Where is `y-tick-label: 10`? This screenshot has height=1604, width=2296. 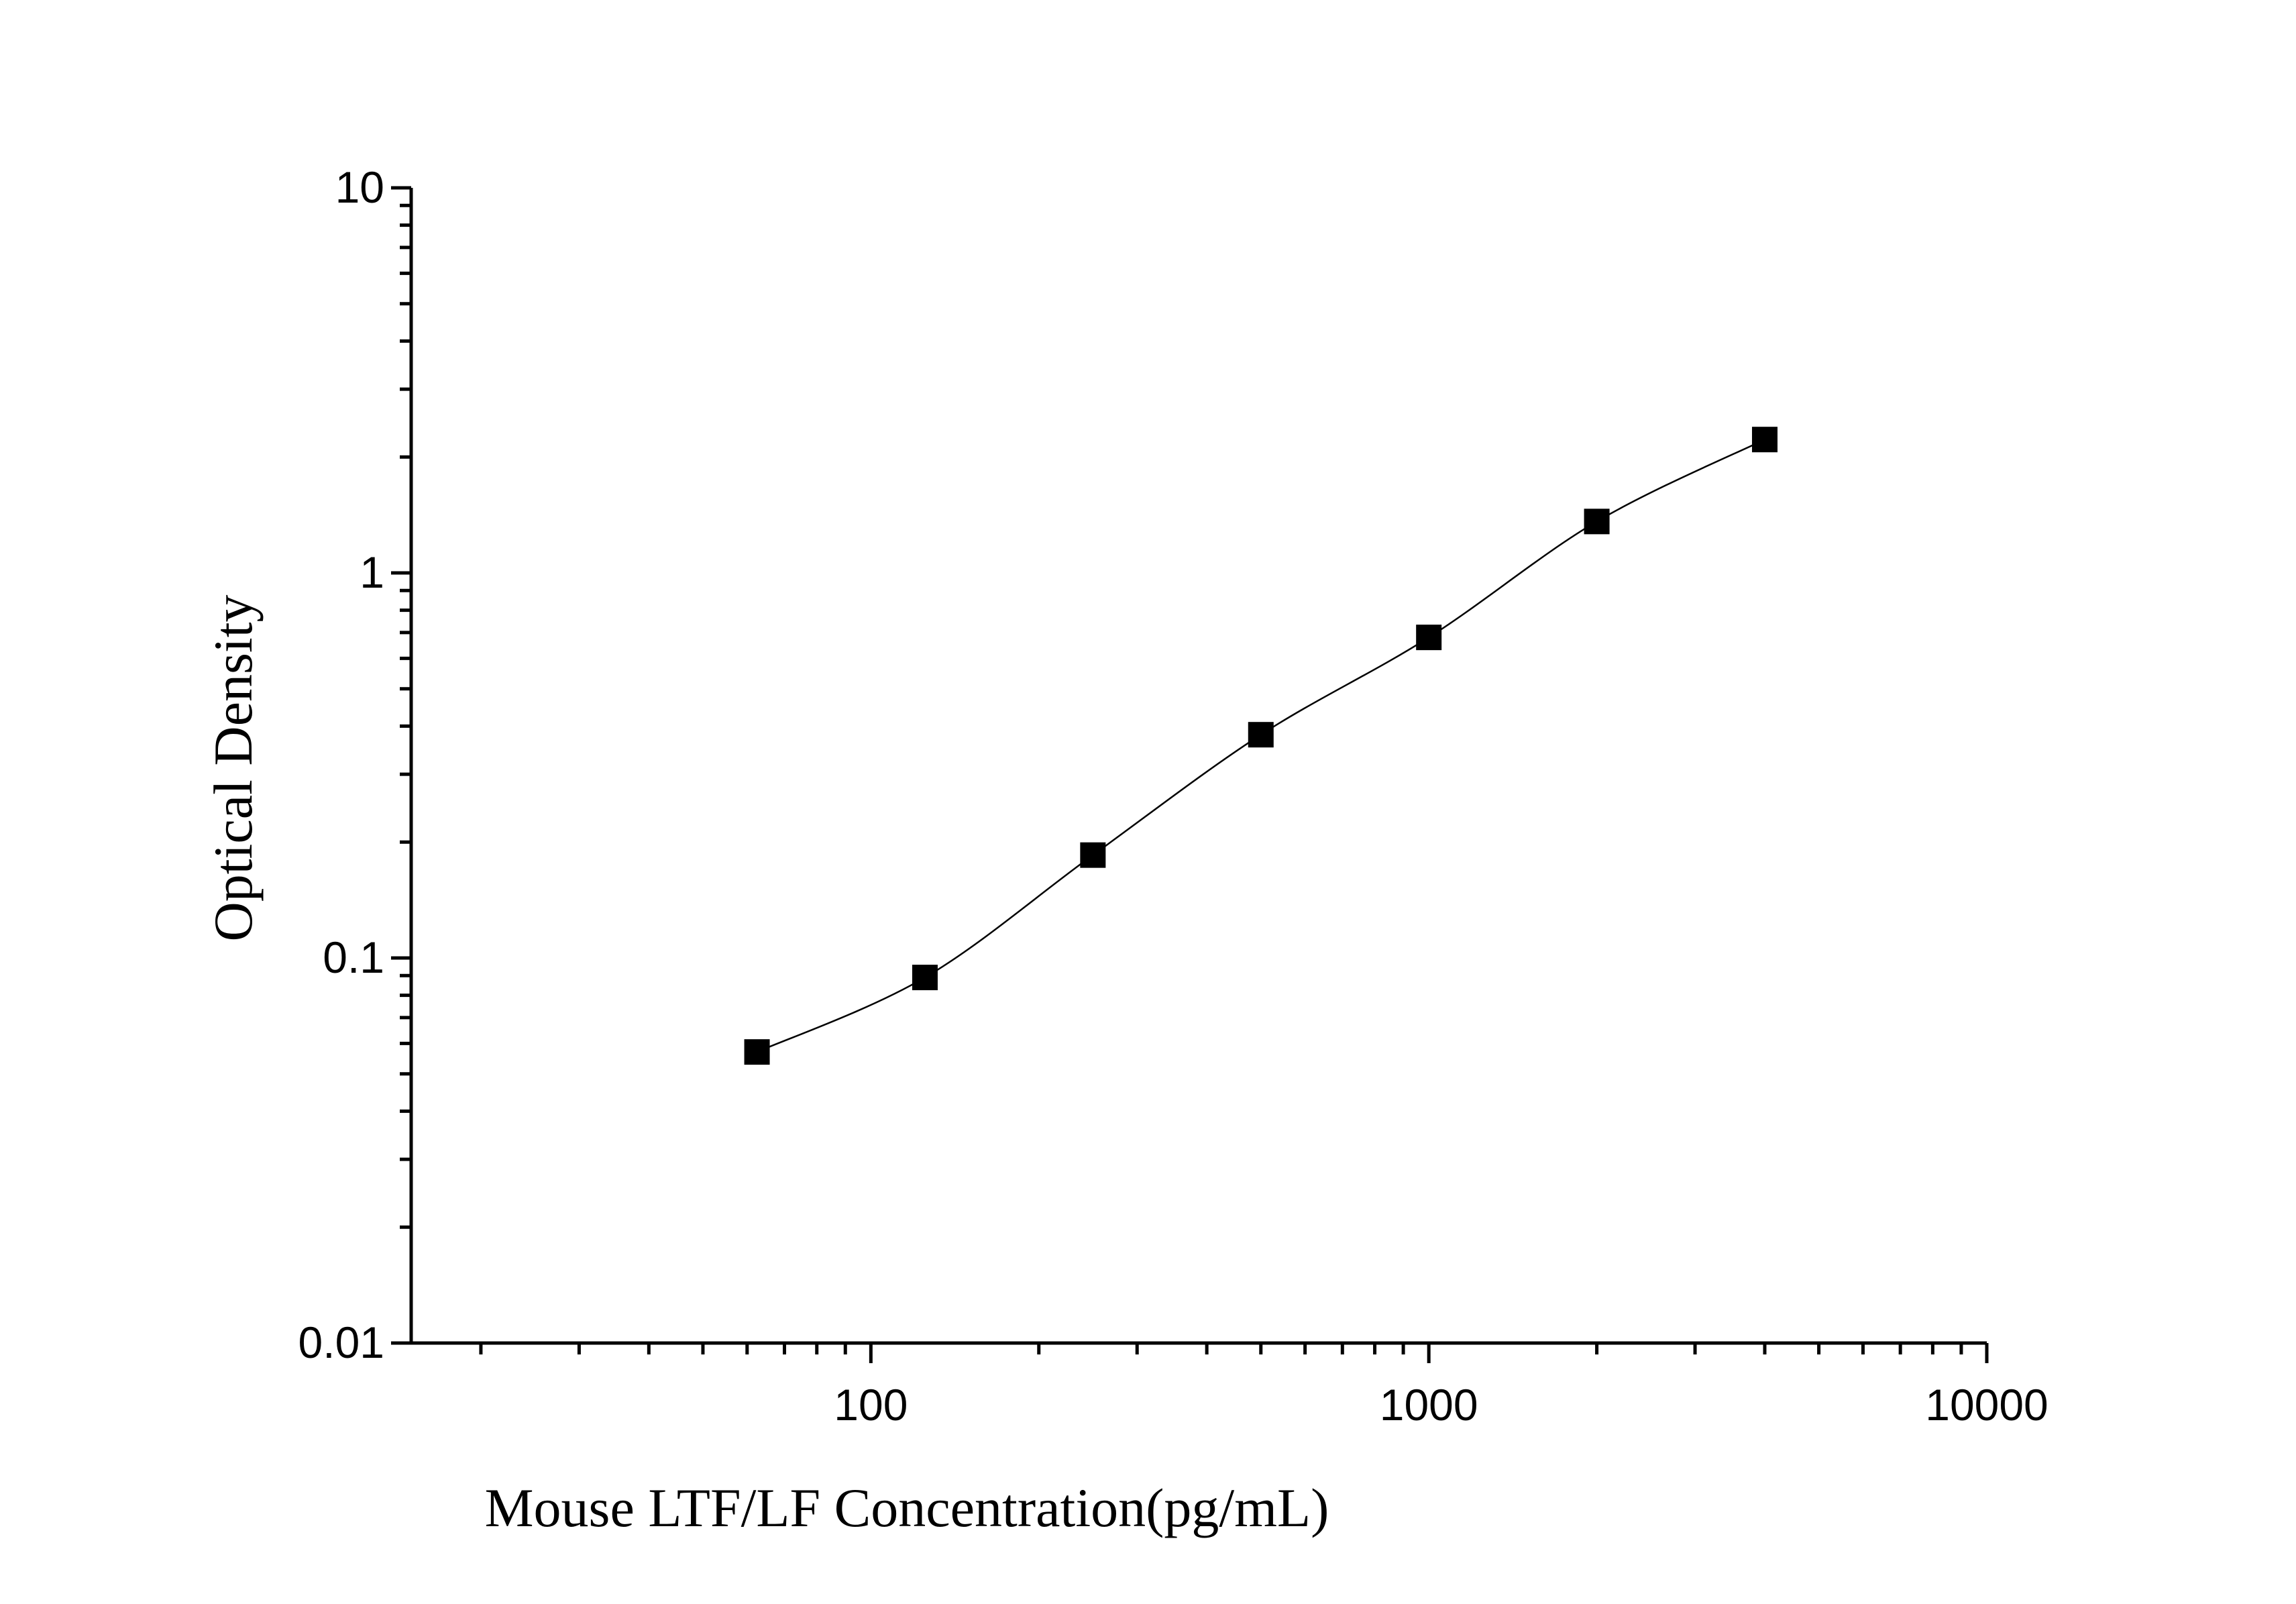 y-tick-label: 10 is located at coordinates (360, 187).